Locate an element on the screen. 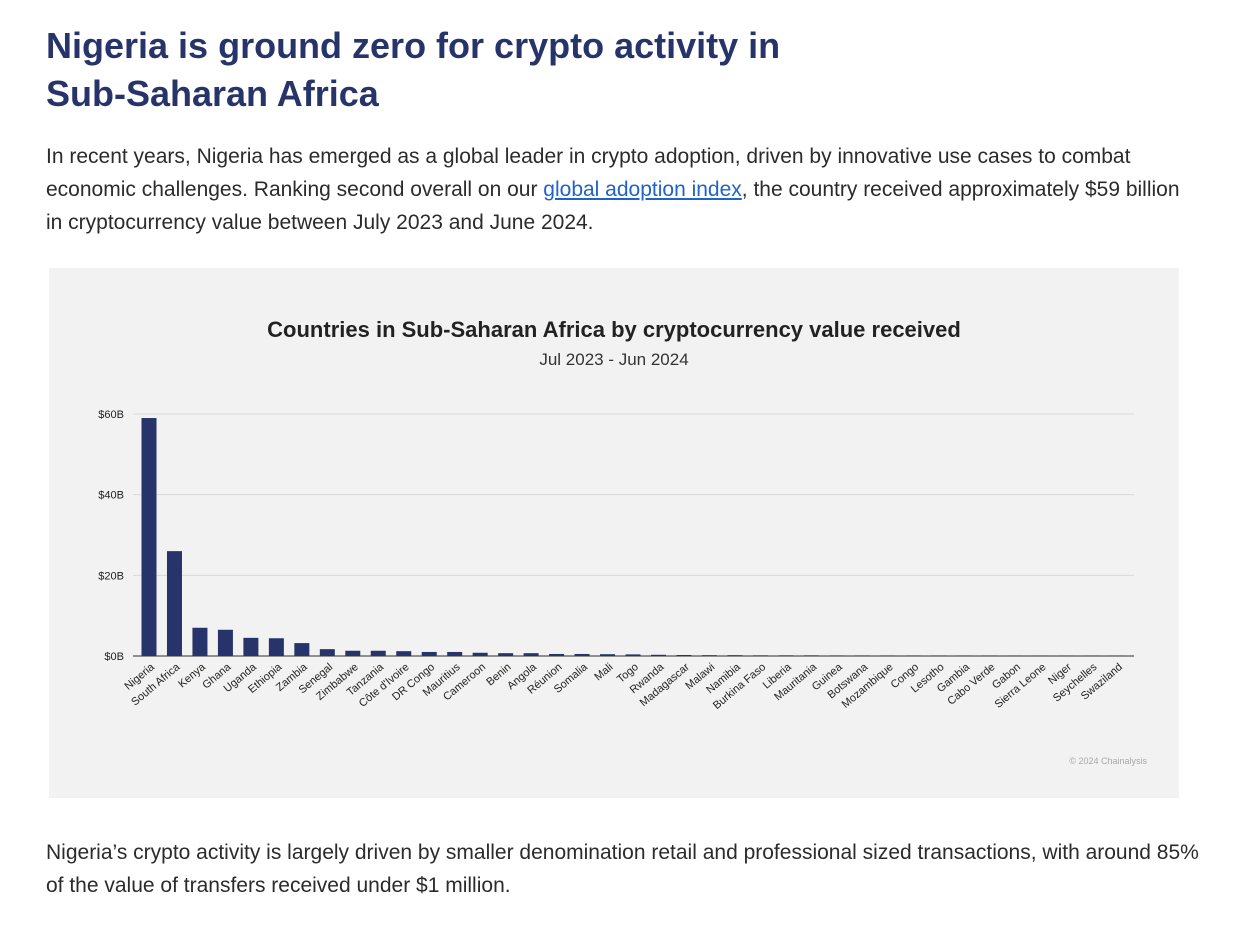 Image resolution: width=1258 pixels, height=932 pixels. y-tick-label: $40B is located at coordinates (111, 496).